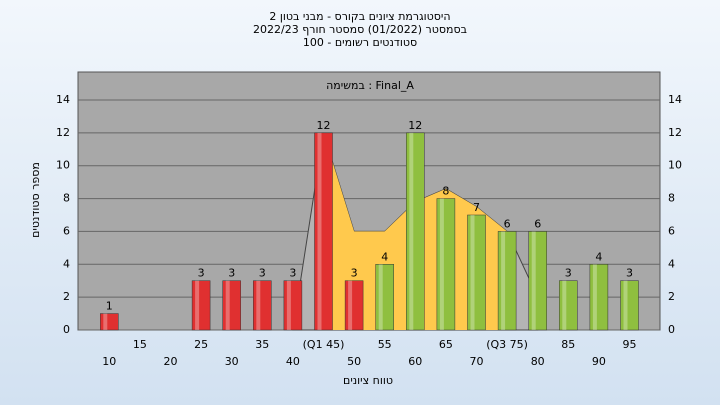 Image resolution: width=720 pixels, height=405 pixels. I want to click on value-label: 8, so click(445, 191).